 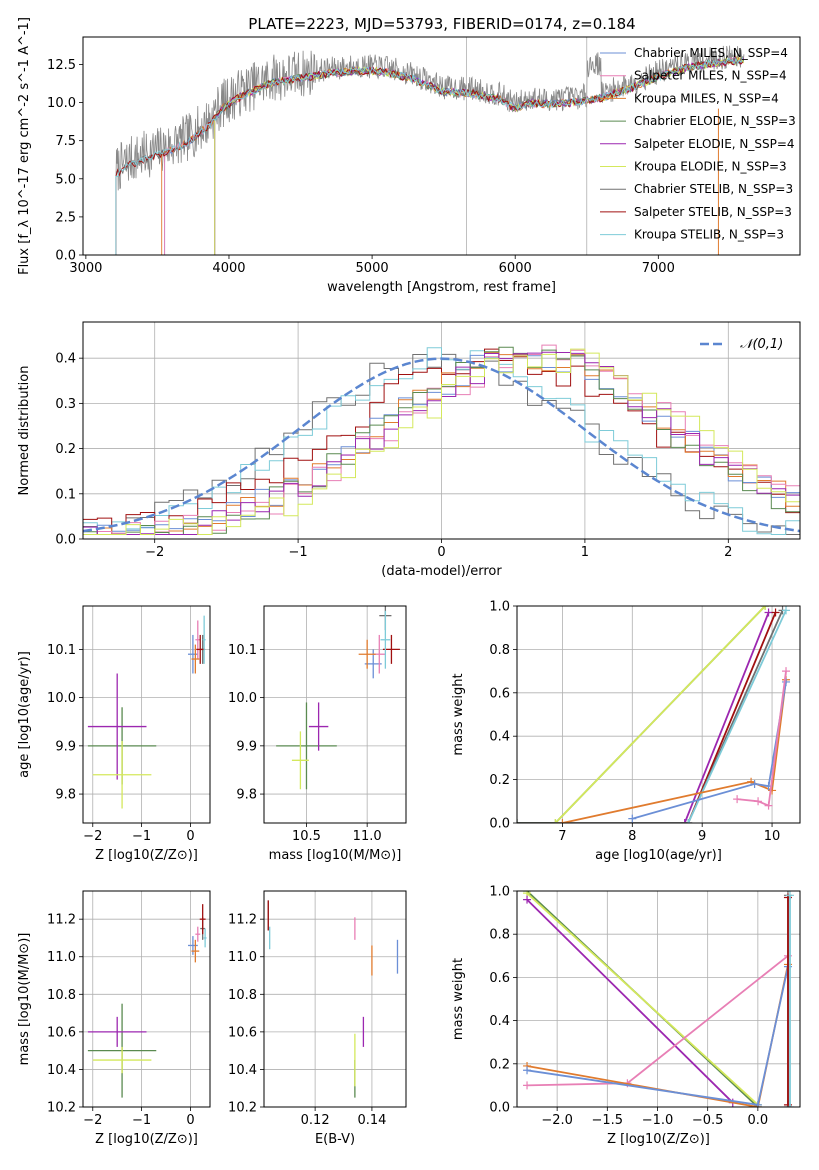 I want to click on y-tick-label: 11.0, so click(x=242, y=957).